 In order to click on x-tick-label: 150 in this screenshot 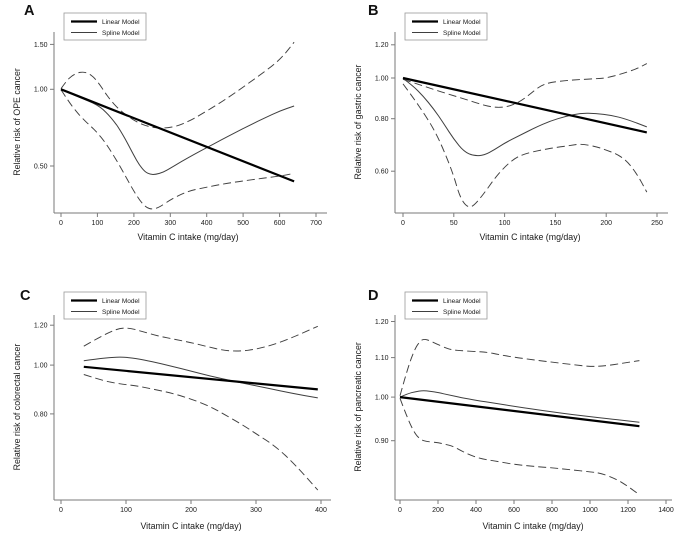, I will do `click(556, 223)`.